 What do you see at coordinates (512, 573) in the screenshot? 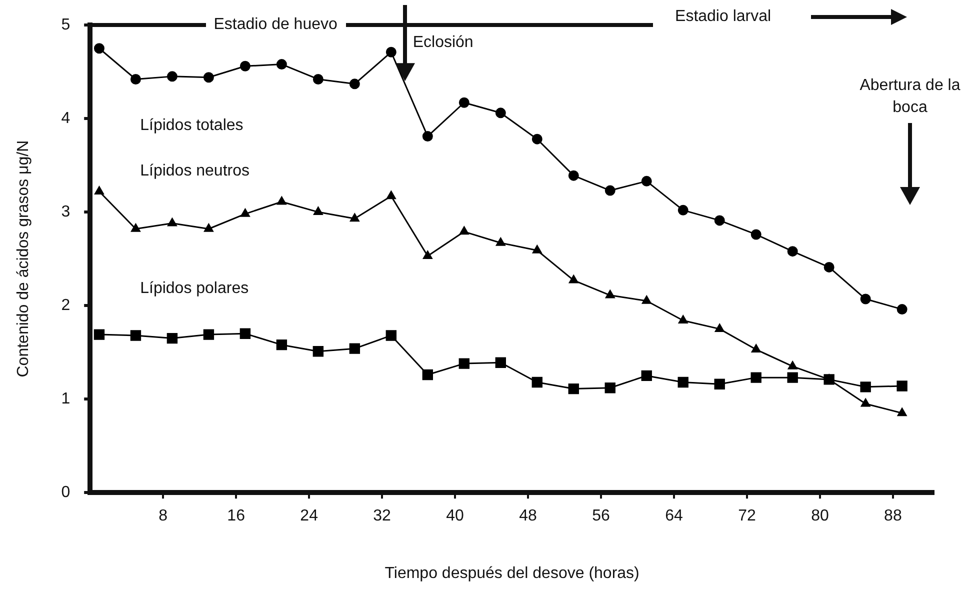
I see `x-axis-title: Tiempo después del desove (horas)` at bounding box center [512, 573].